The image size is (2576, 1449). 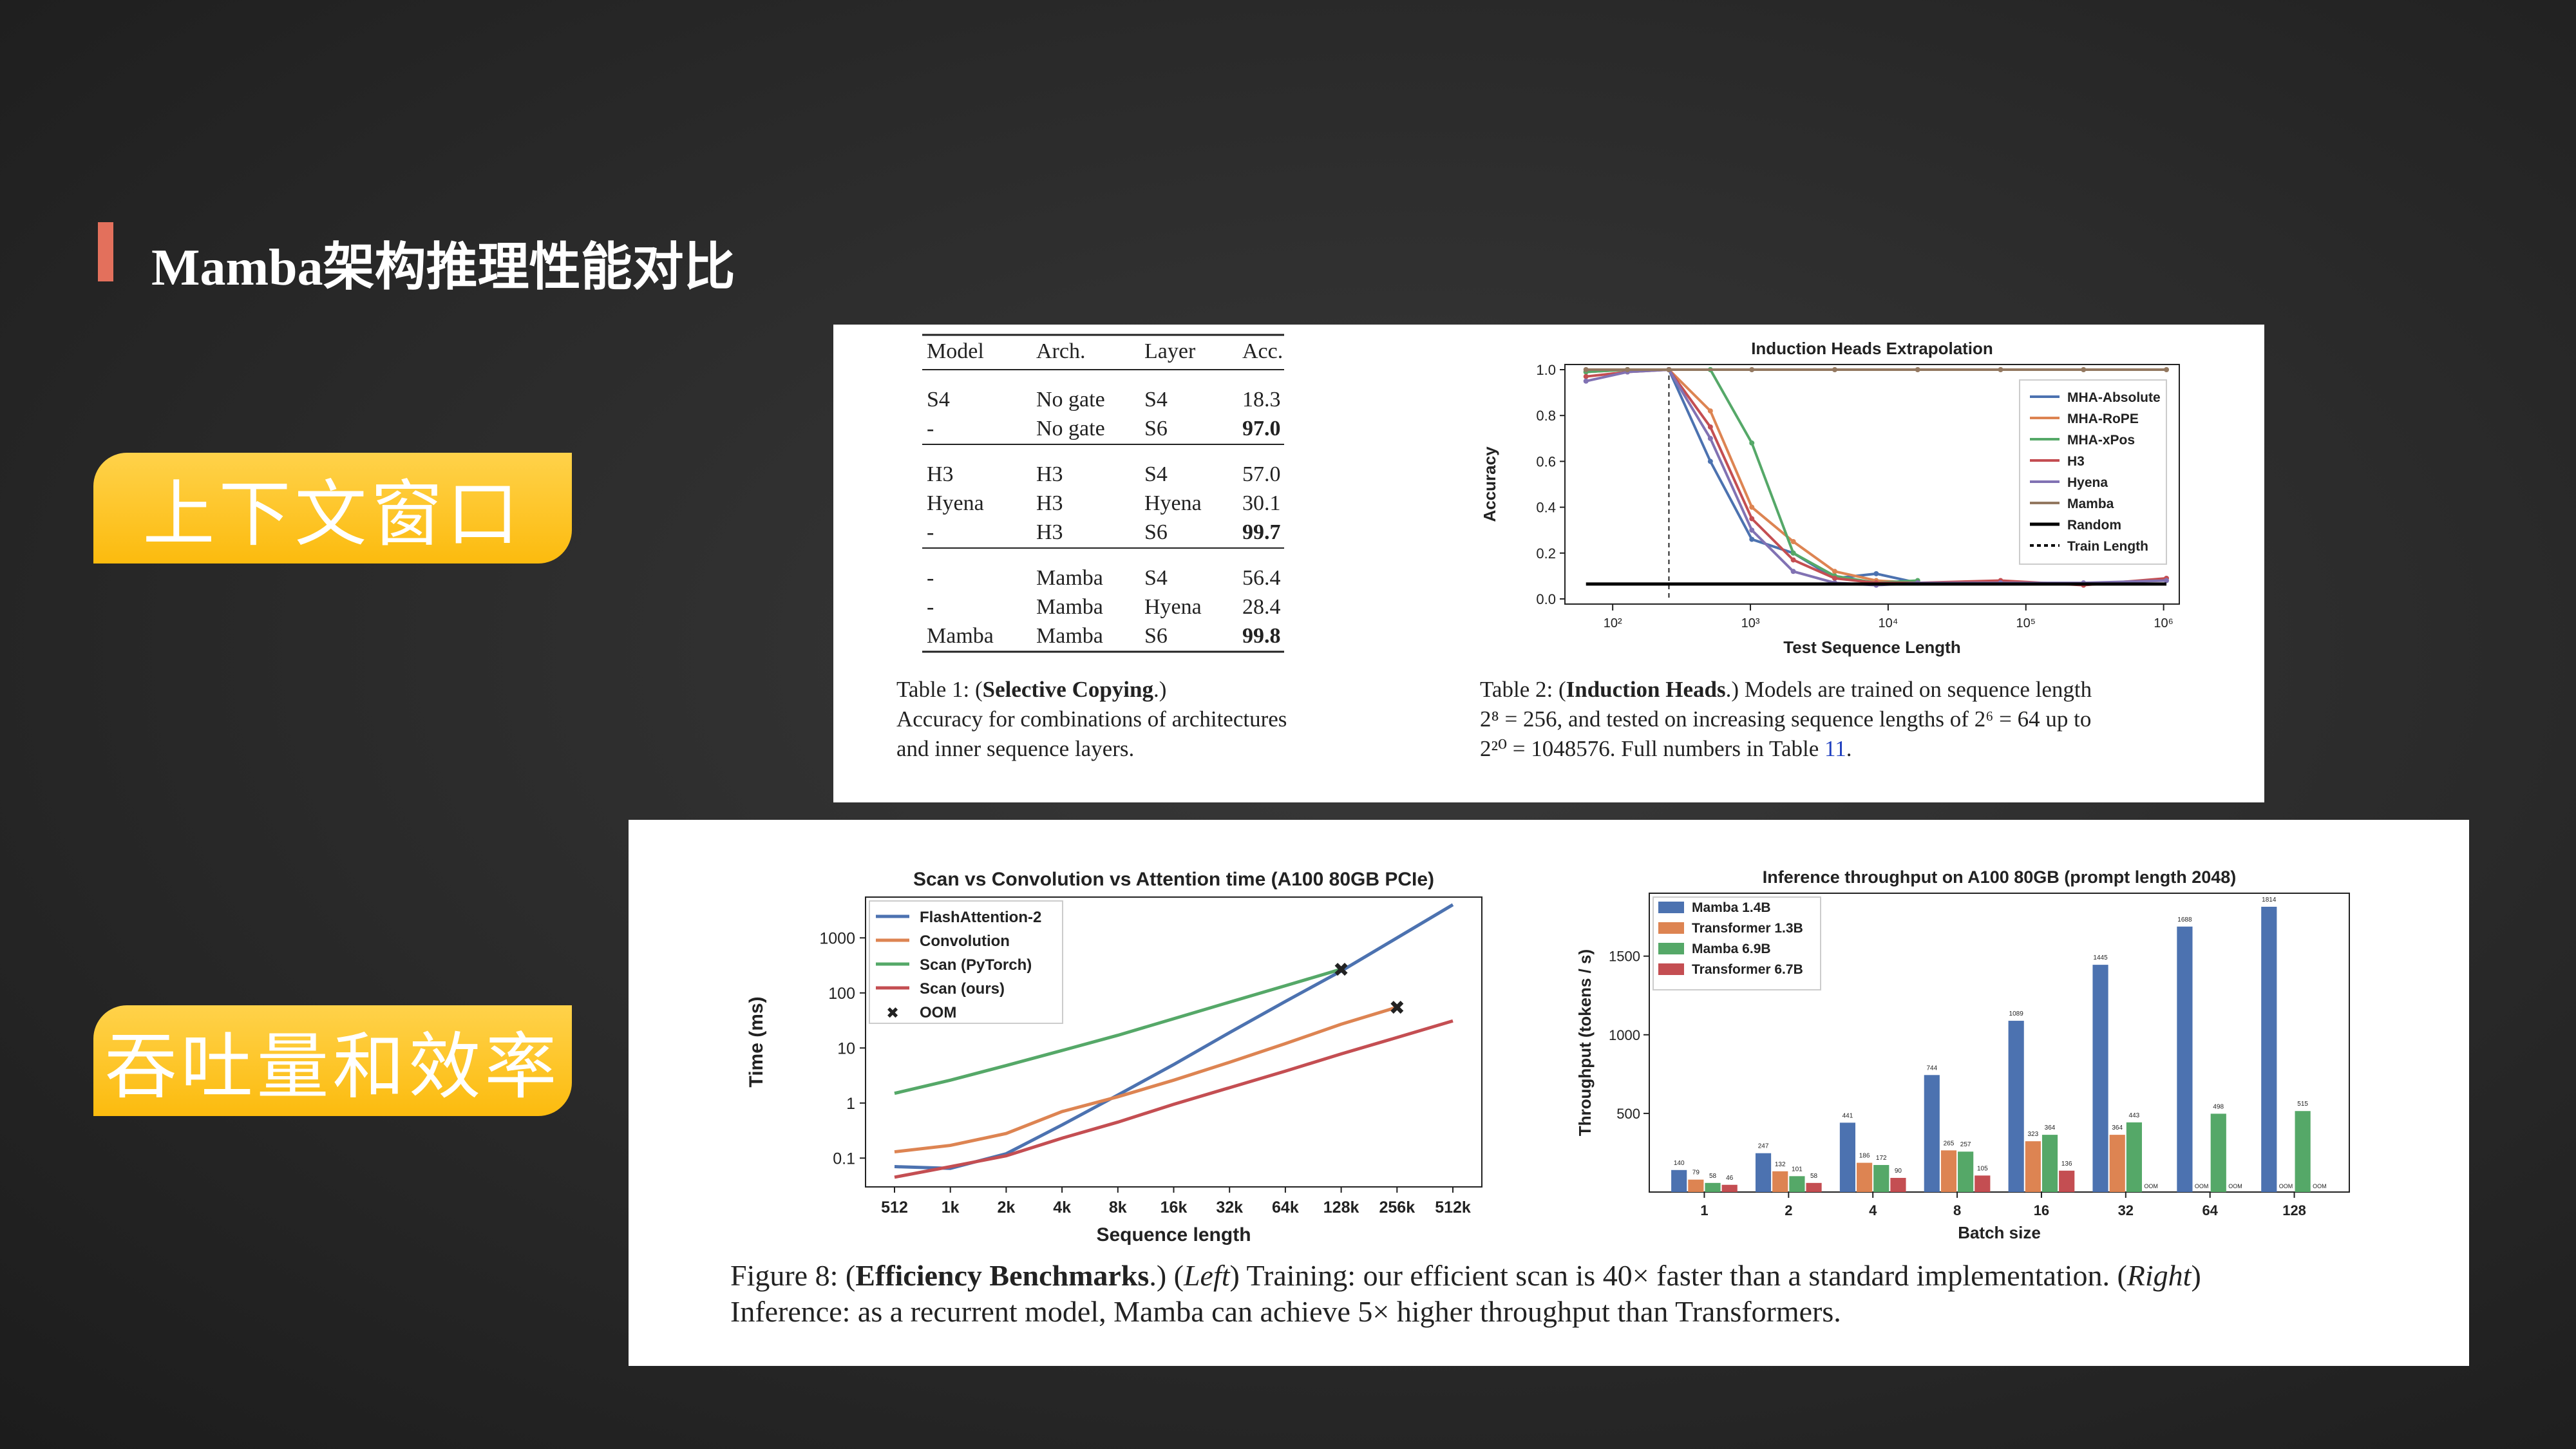 What do you see at coordinates (1173, 503) in the screenshot?
I see `table-cell: Hyena` at bounding box center [1173, 503].